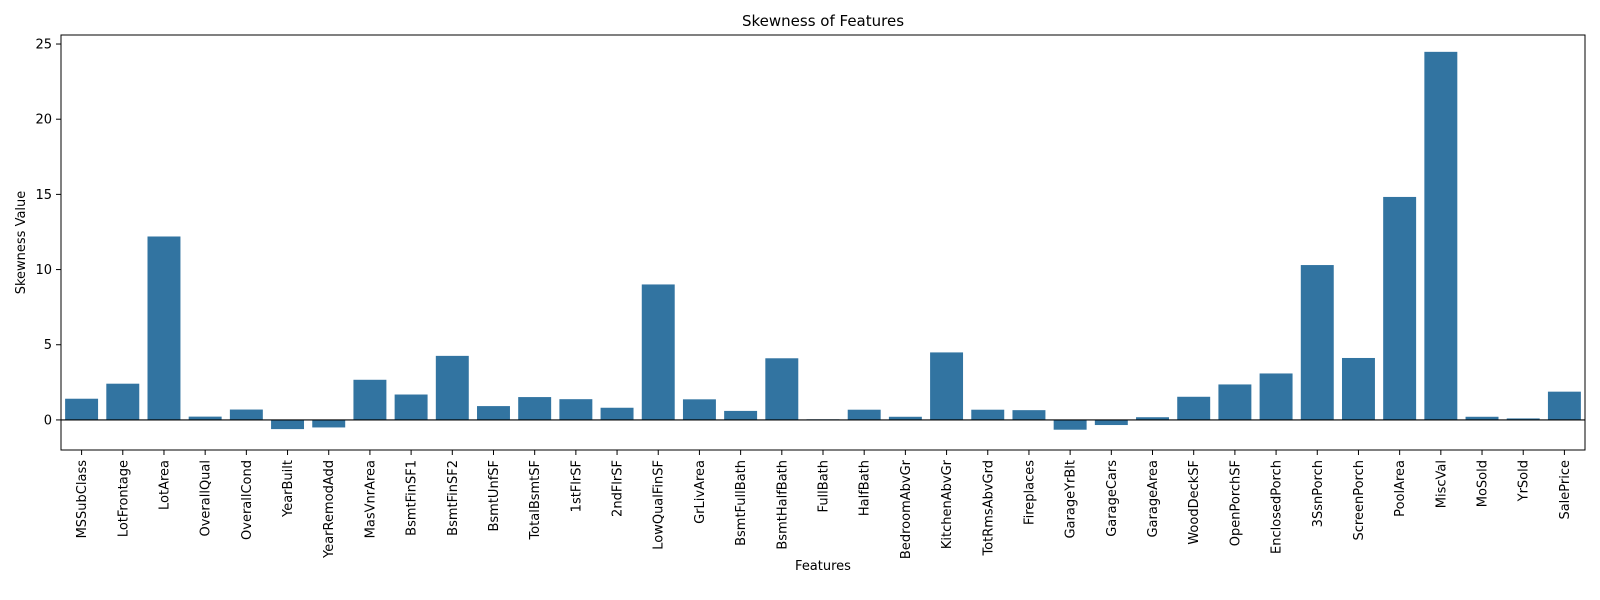 Image resolution: width=1600 pixels, height=600 pixels. Describe the element at coordinates (1235, 503) in the screenshot. I see `x-tick-label: OpenPorchSF` at that location.